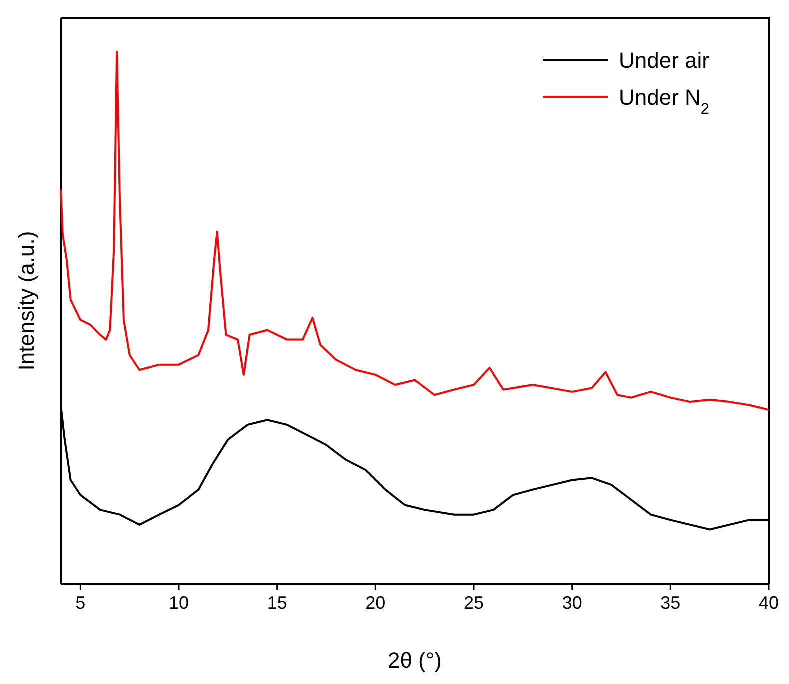 This screenshot has height=684, width=789. Describe the element at coordinates (664, 101) in the screenshot. I see `legend-label: Under N$_{2}$` at that location.